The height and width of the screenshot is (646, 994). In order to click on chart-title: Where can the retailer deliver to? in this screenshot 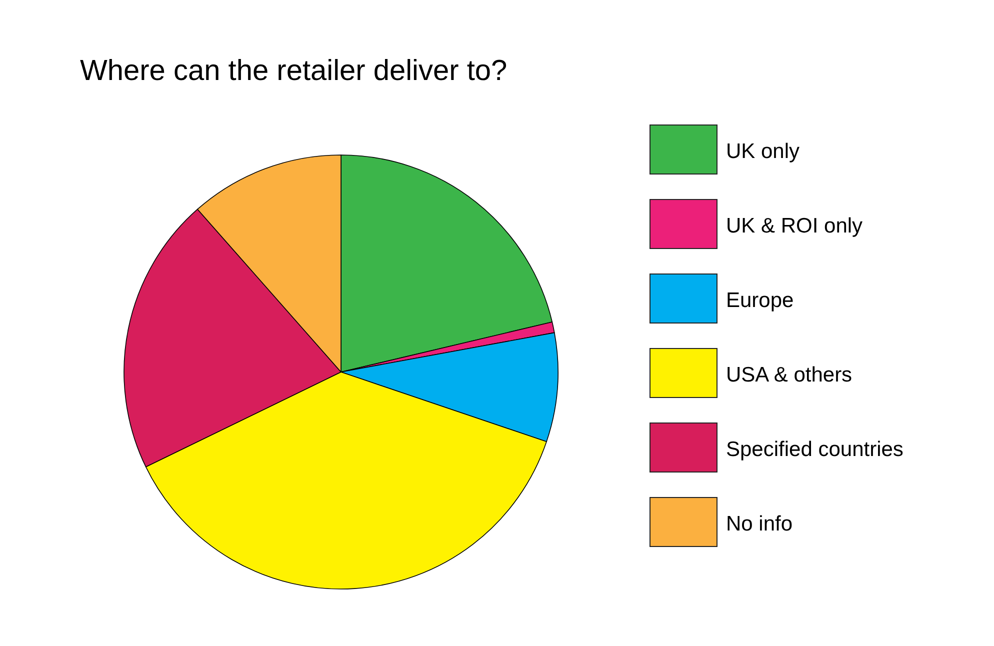, I will do `click(294, 71)`.